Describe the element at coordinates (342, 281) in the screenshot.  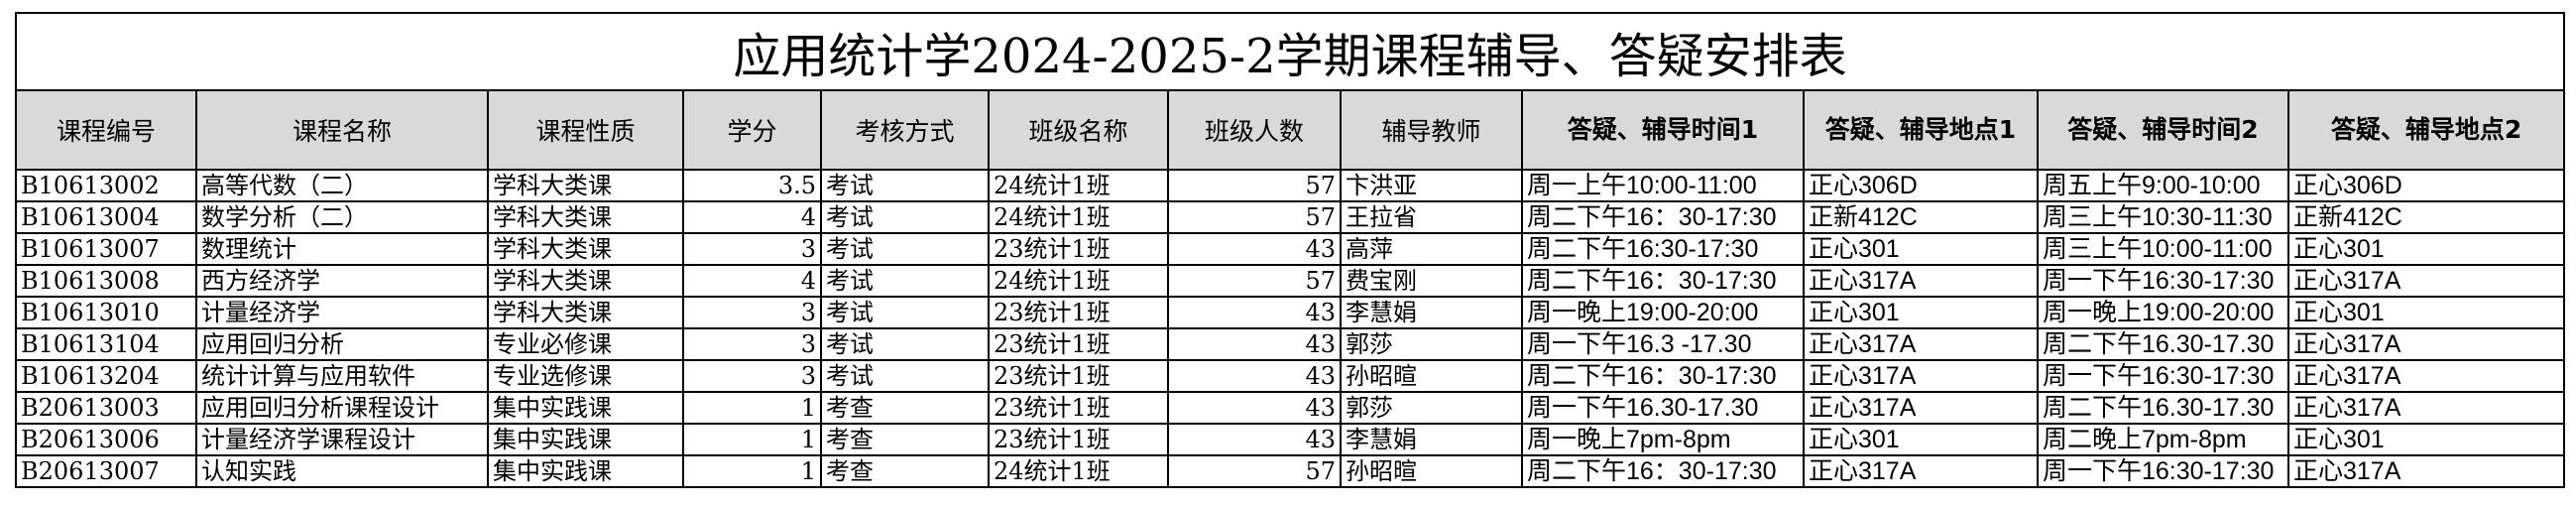
I see `cell-course-name: 西方经济学` at that location.